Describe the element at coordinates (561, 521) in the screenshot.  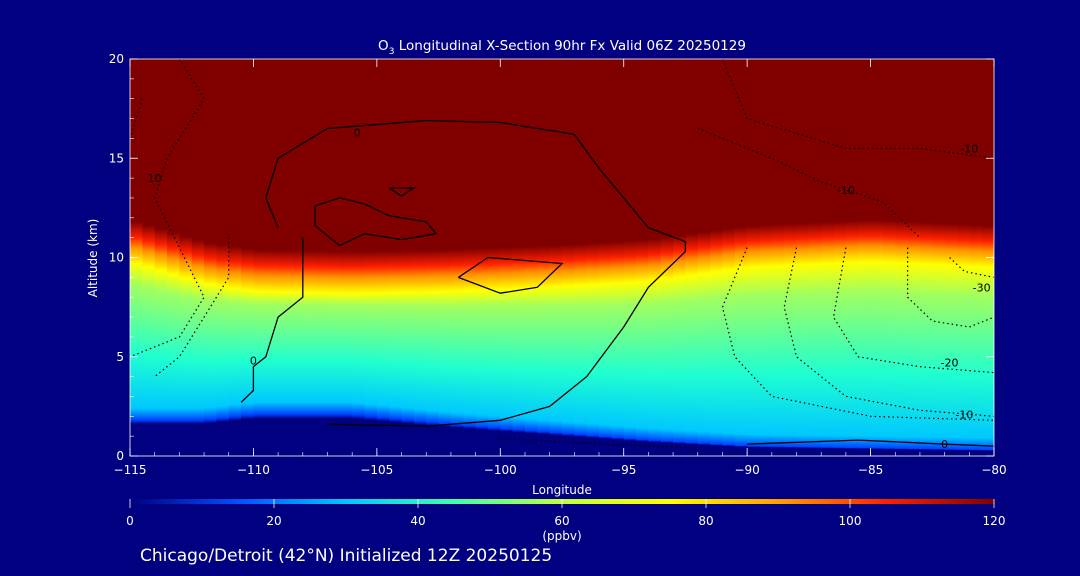
I see `colorbar-tick-label: 60` at that location.